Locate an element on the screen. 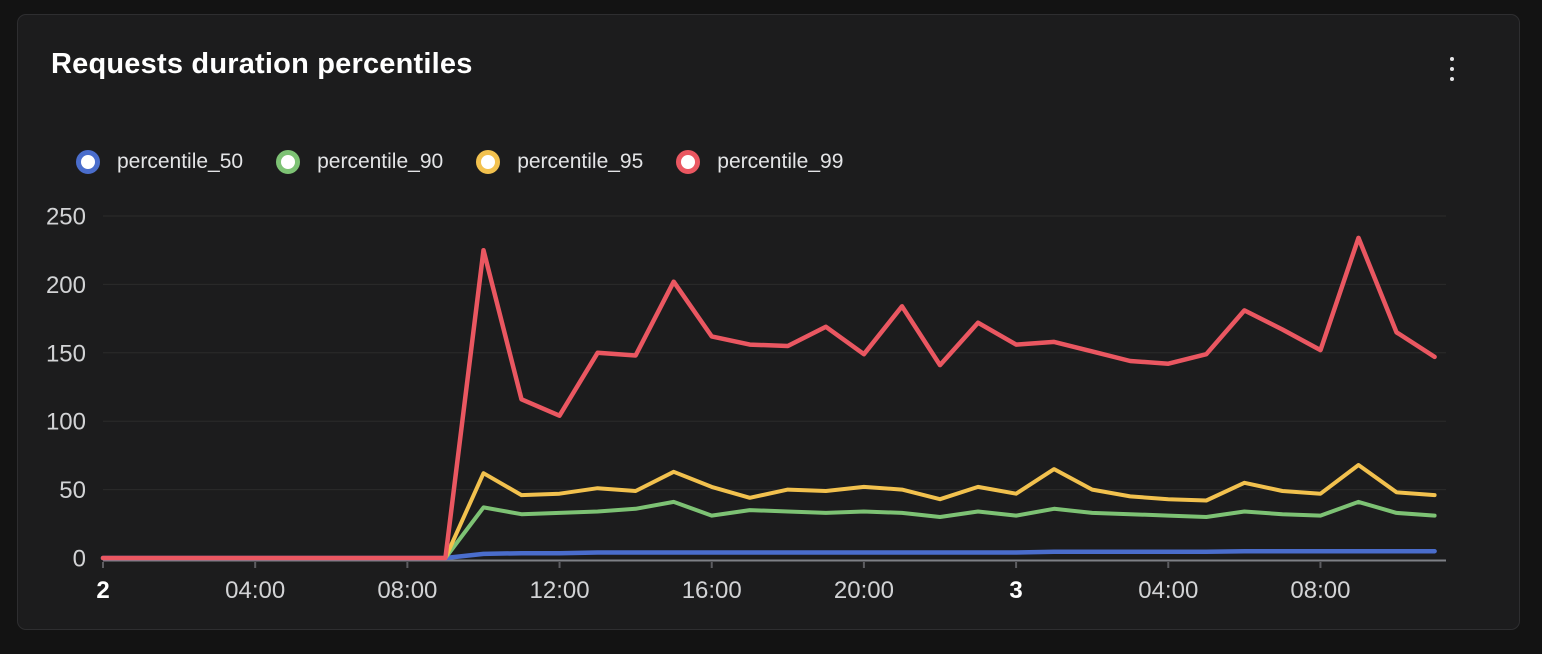 Image resolution: width=1542 pixels, height=654 pixels. legend-item-label: percentile_99 is located at coordinates (780, 161).